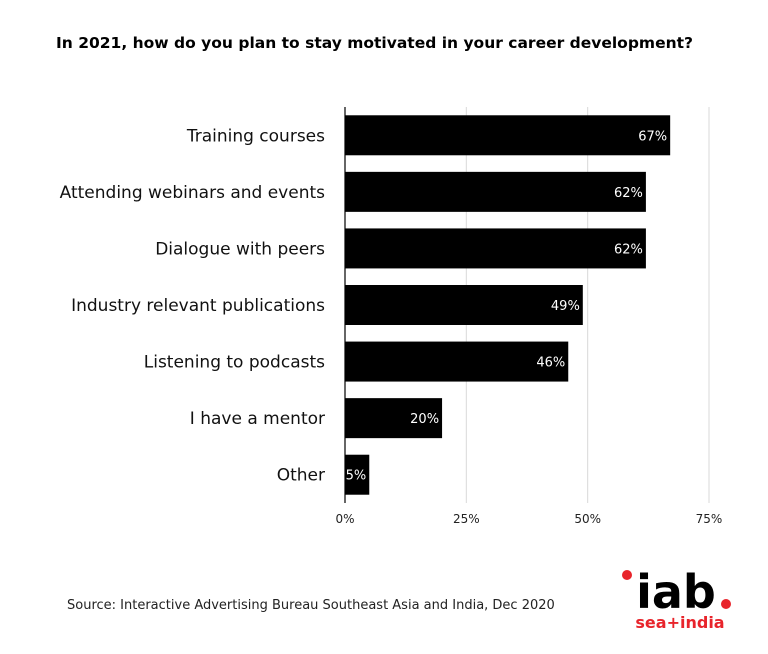 The image size is (768, 654). I want to click on logo-sub-text: sea+india, so click(679, 622).